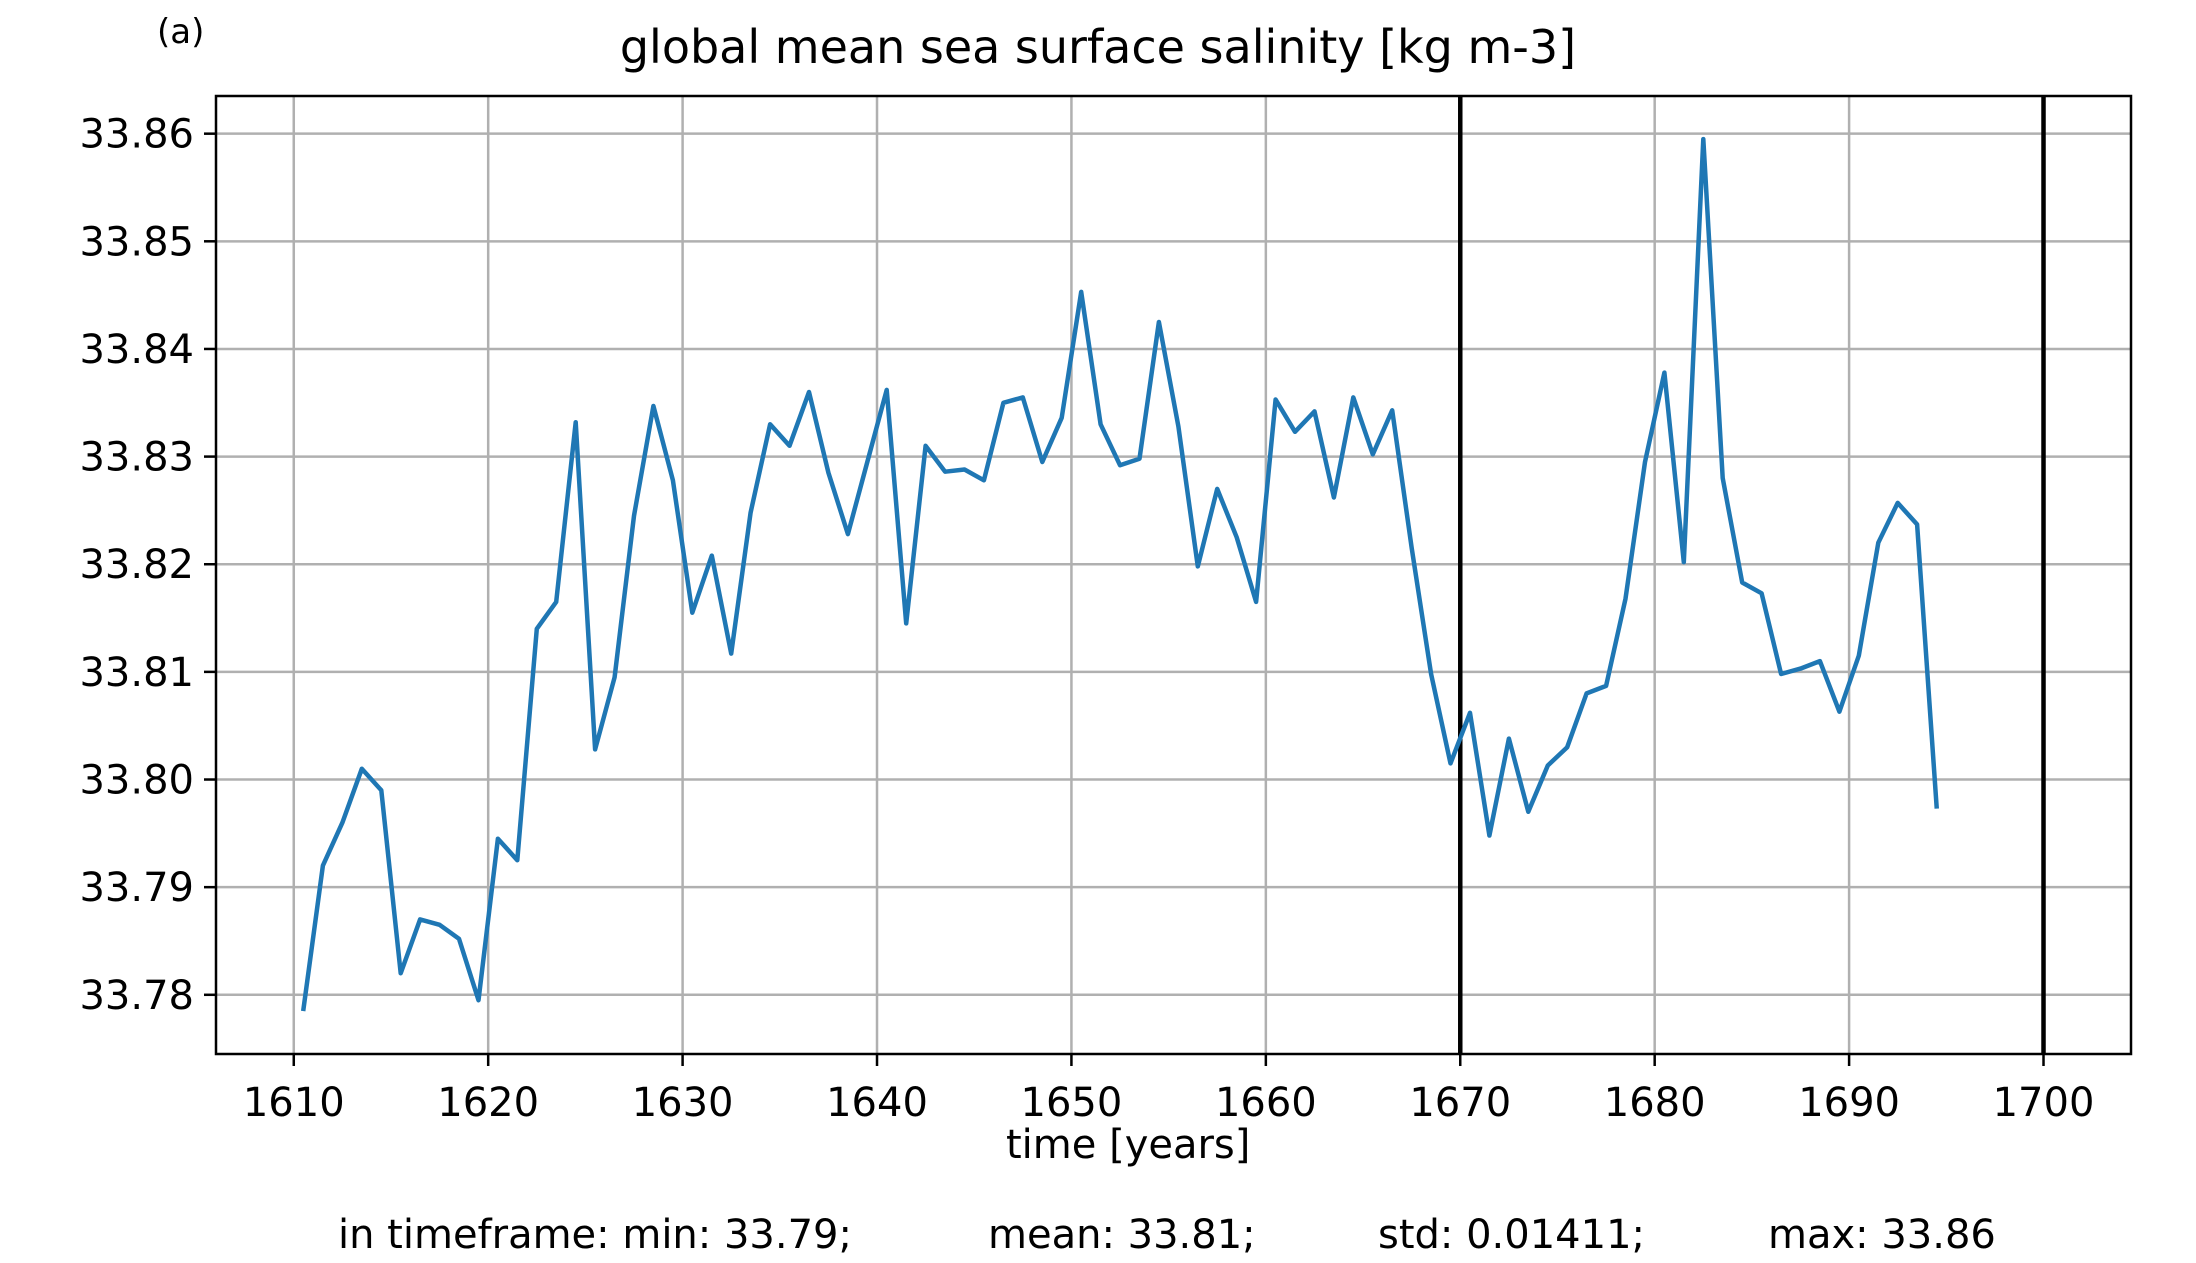 This screenshot has width=2196, height=1263. I want to click on x-tick-label: 1690, so click(1849, 1103).